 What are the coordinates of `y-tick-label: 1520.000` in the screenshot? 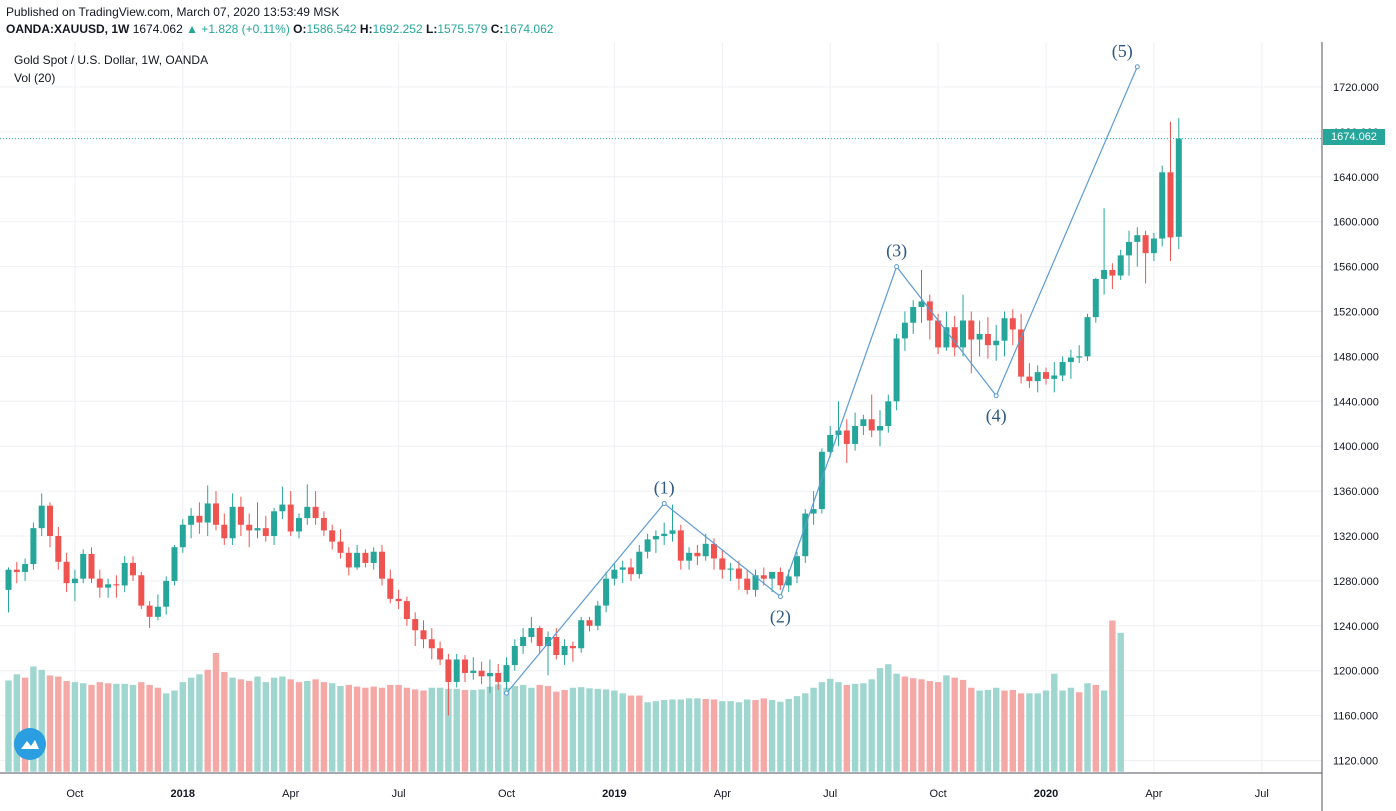 It's located at (1356, 313).